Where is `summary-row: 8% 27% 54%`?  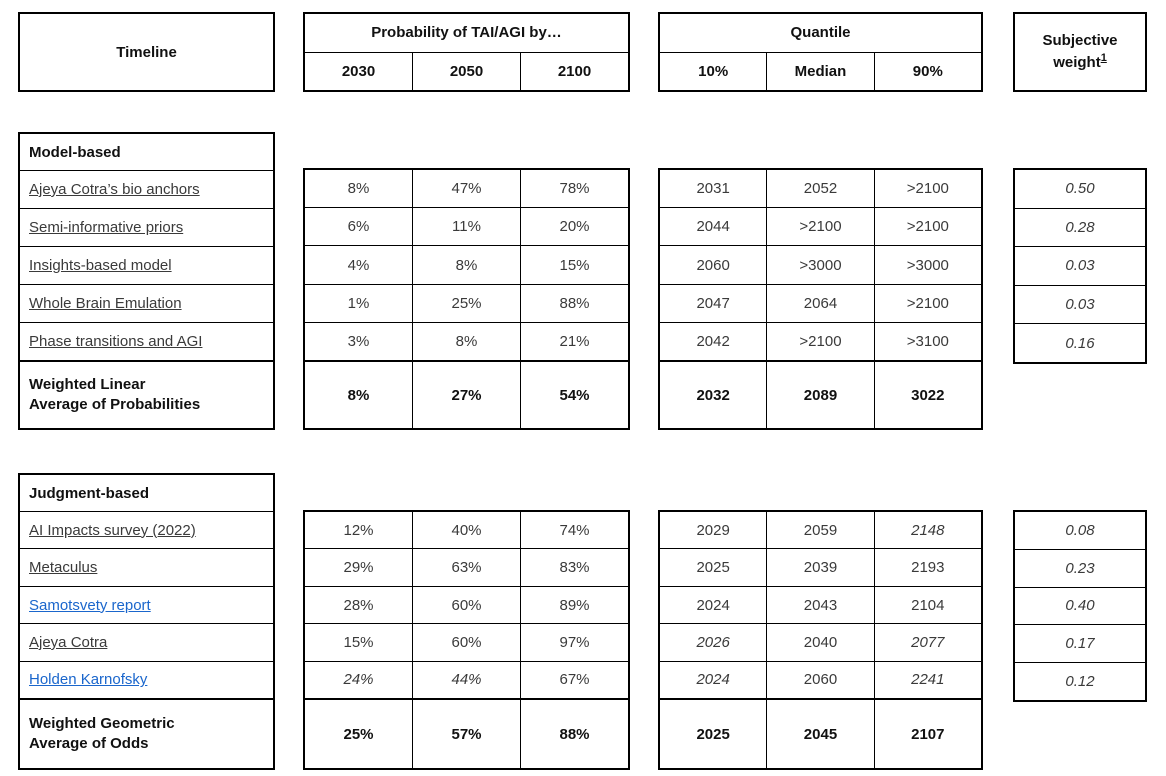
summary-row: 8% 27% 54% is located at coordinates (466, 394).